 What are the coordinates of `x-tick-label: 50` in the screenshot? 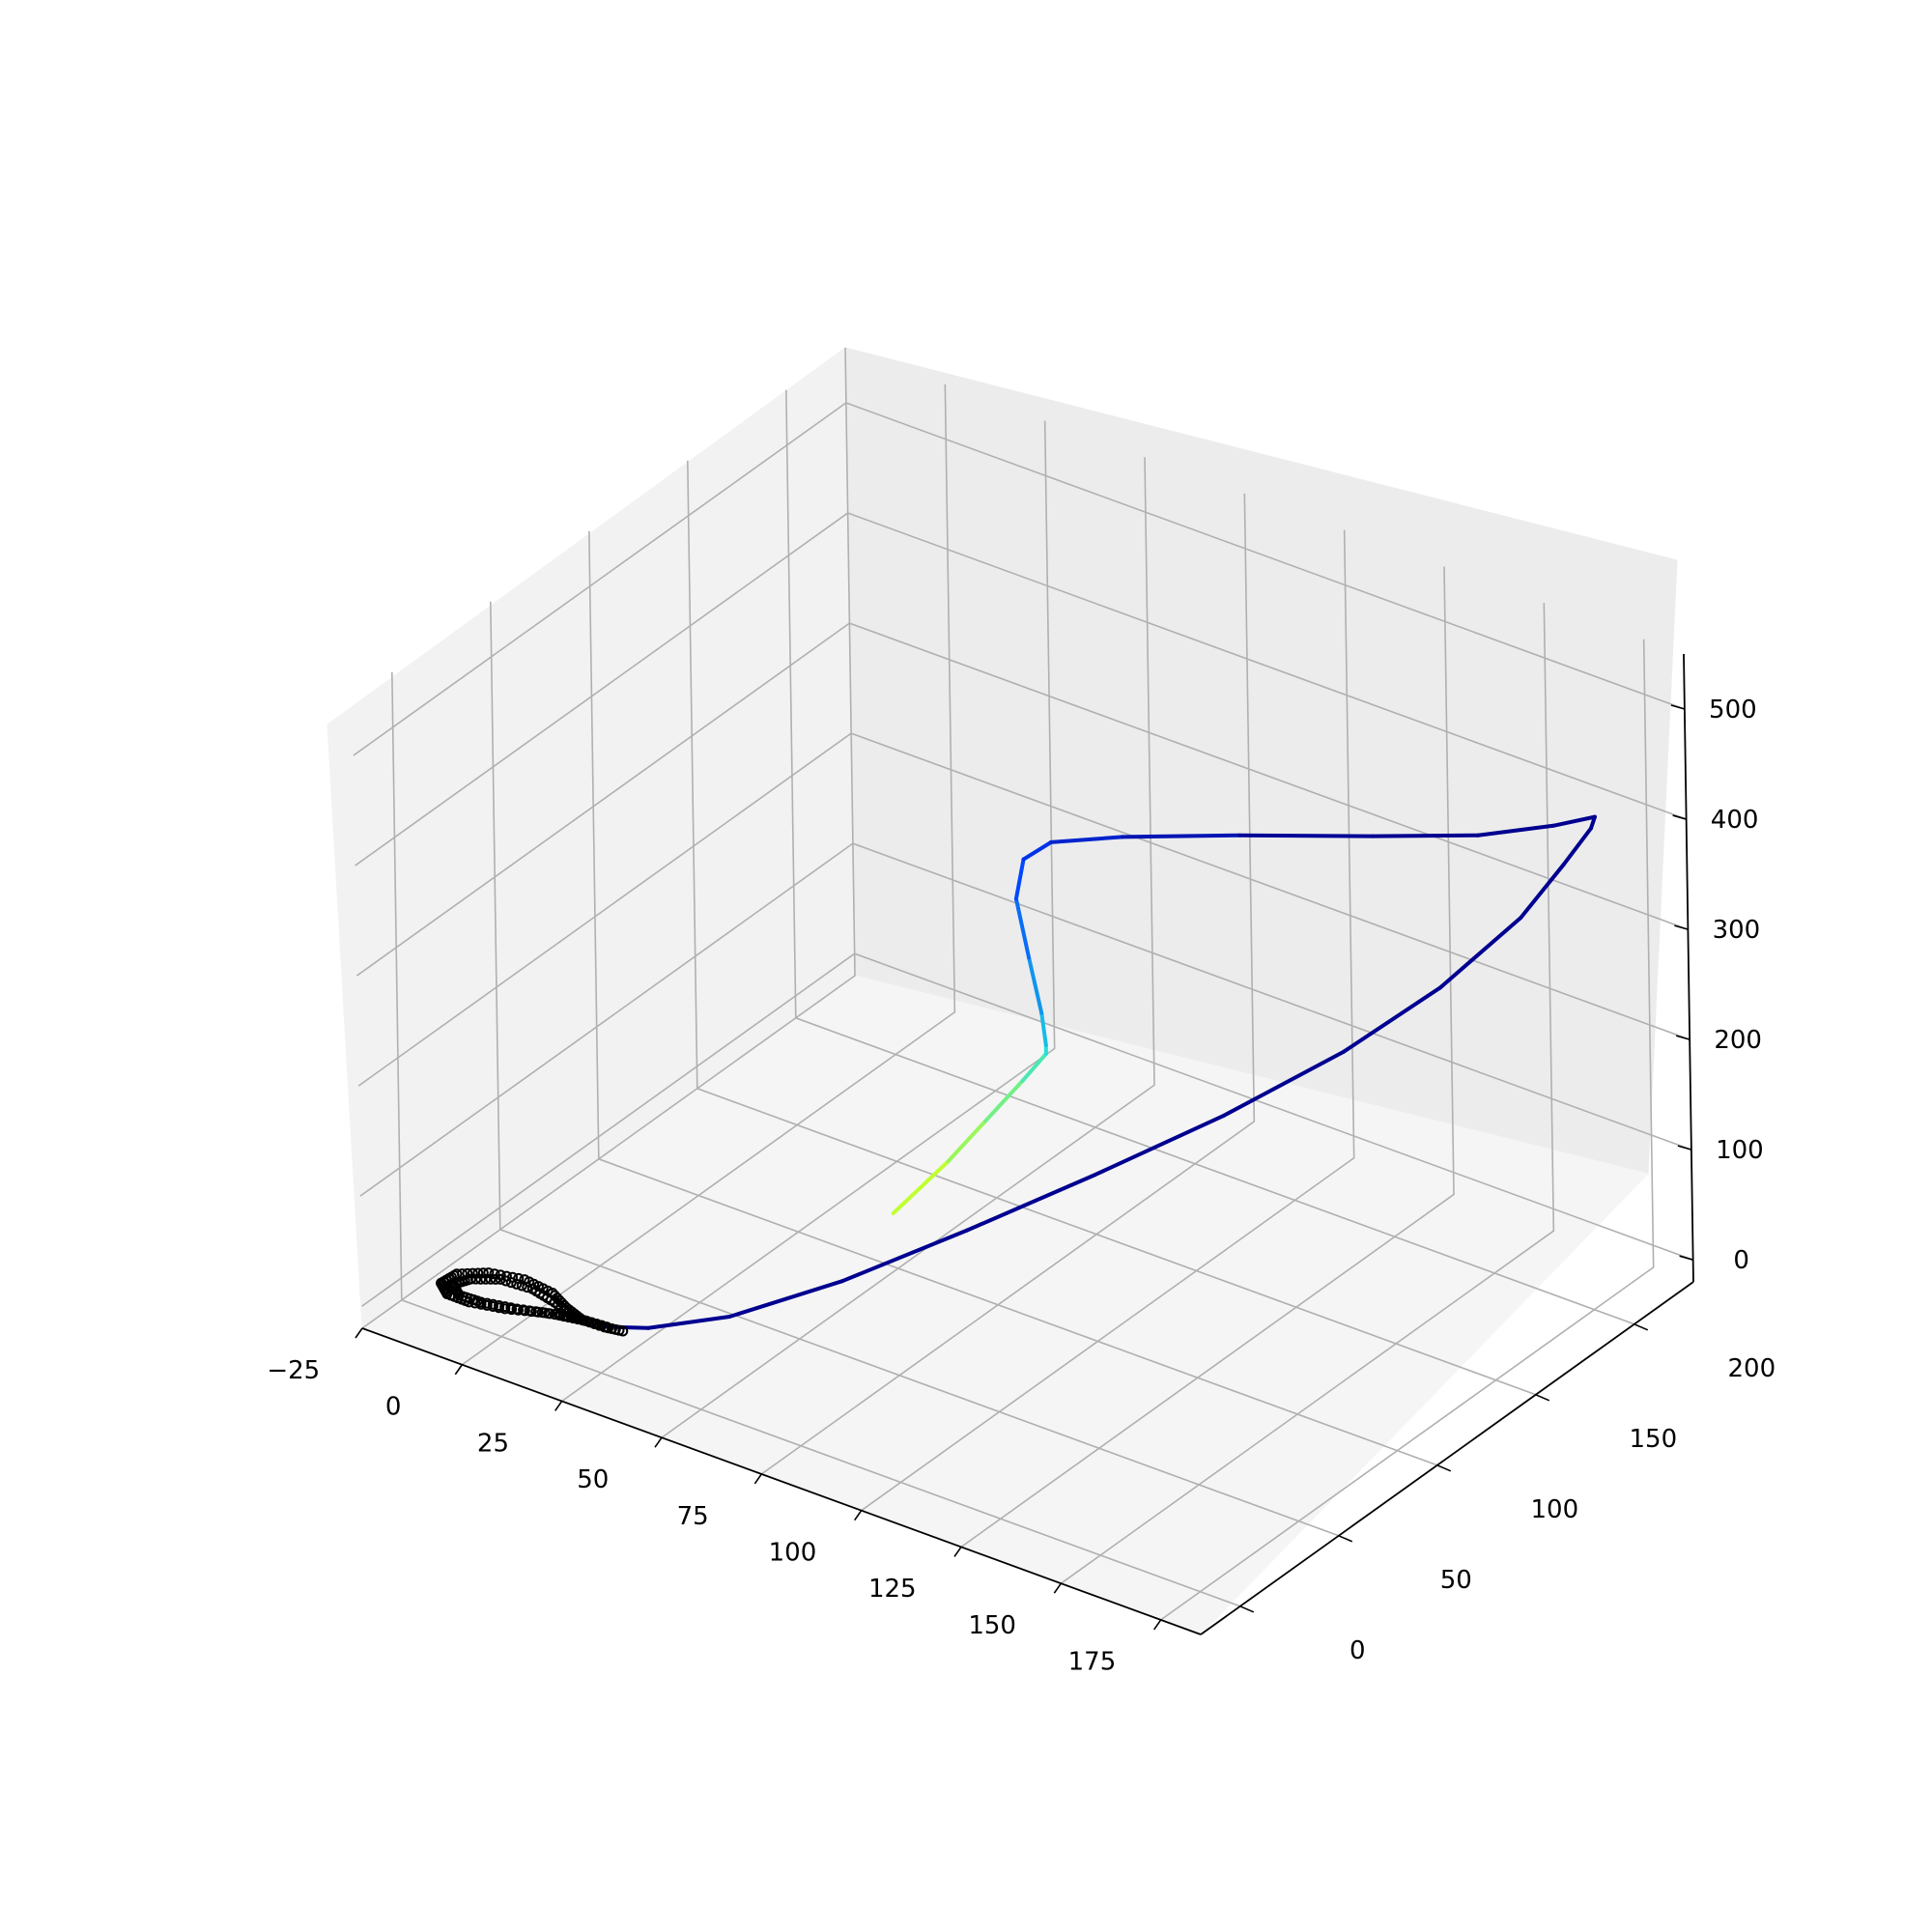 It's located at (593, 1479).